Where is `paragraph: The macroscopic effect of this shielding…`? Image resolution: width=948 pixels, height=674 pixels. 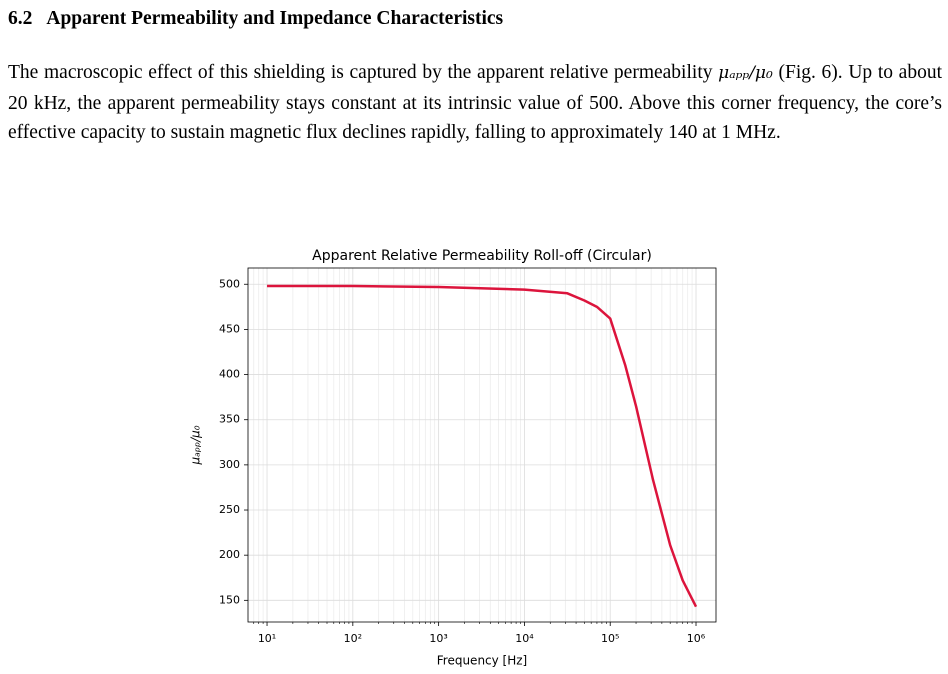 paragraph: The macroscopic effect of this shielding… is located at coordinates (475, 103).